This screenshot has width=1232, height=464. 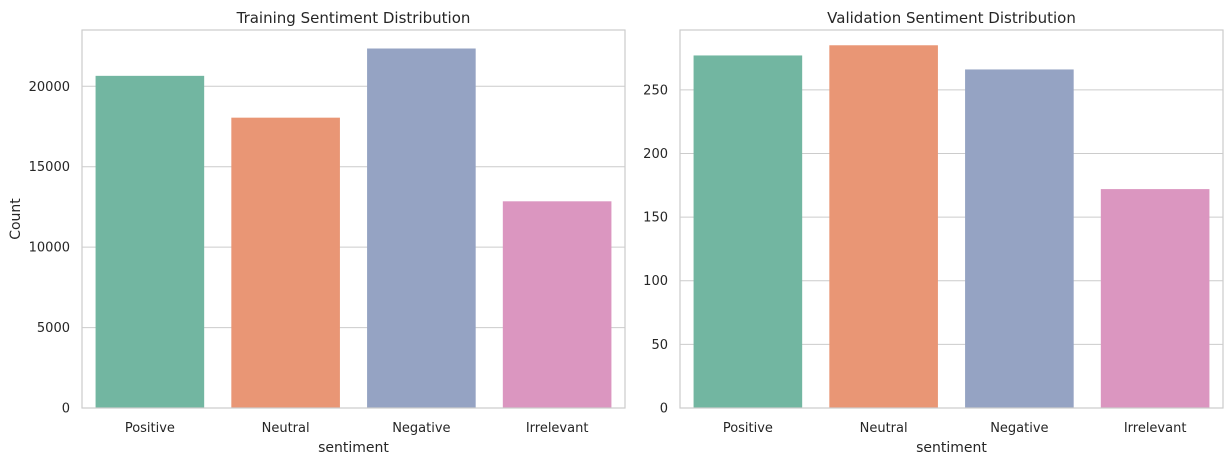 I want to click on y-tick-label: 5000, so click(x=53, y=328).